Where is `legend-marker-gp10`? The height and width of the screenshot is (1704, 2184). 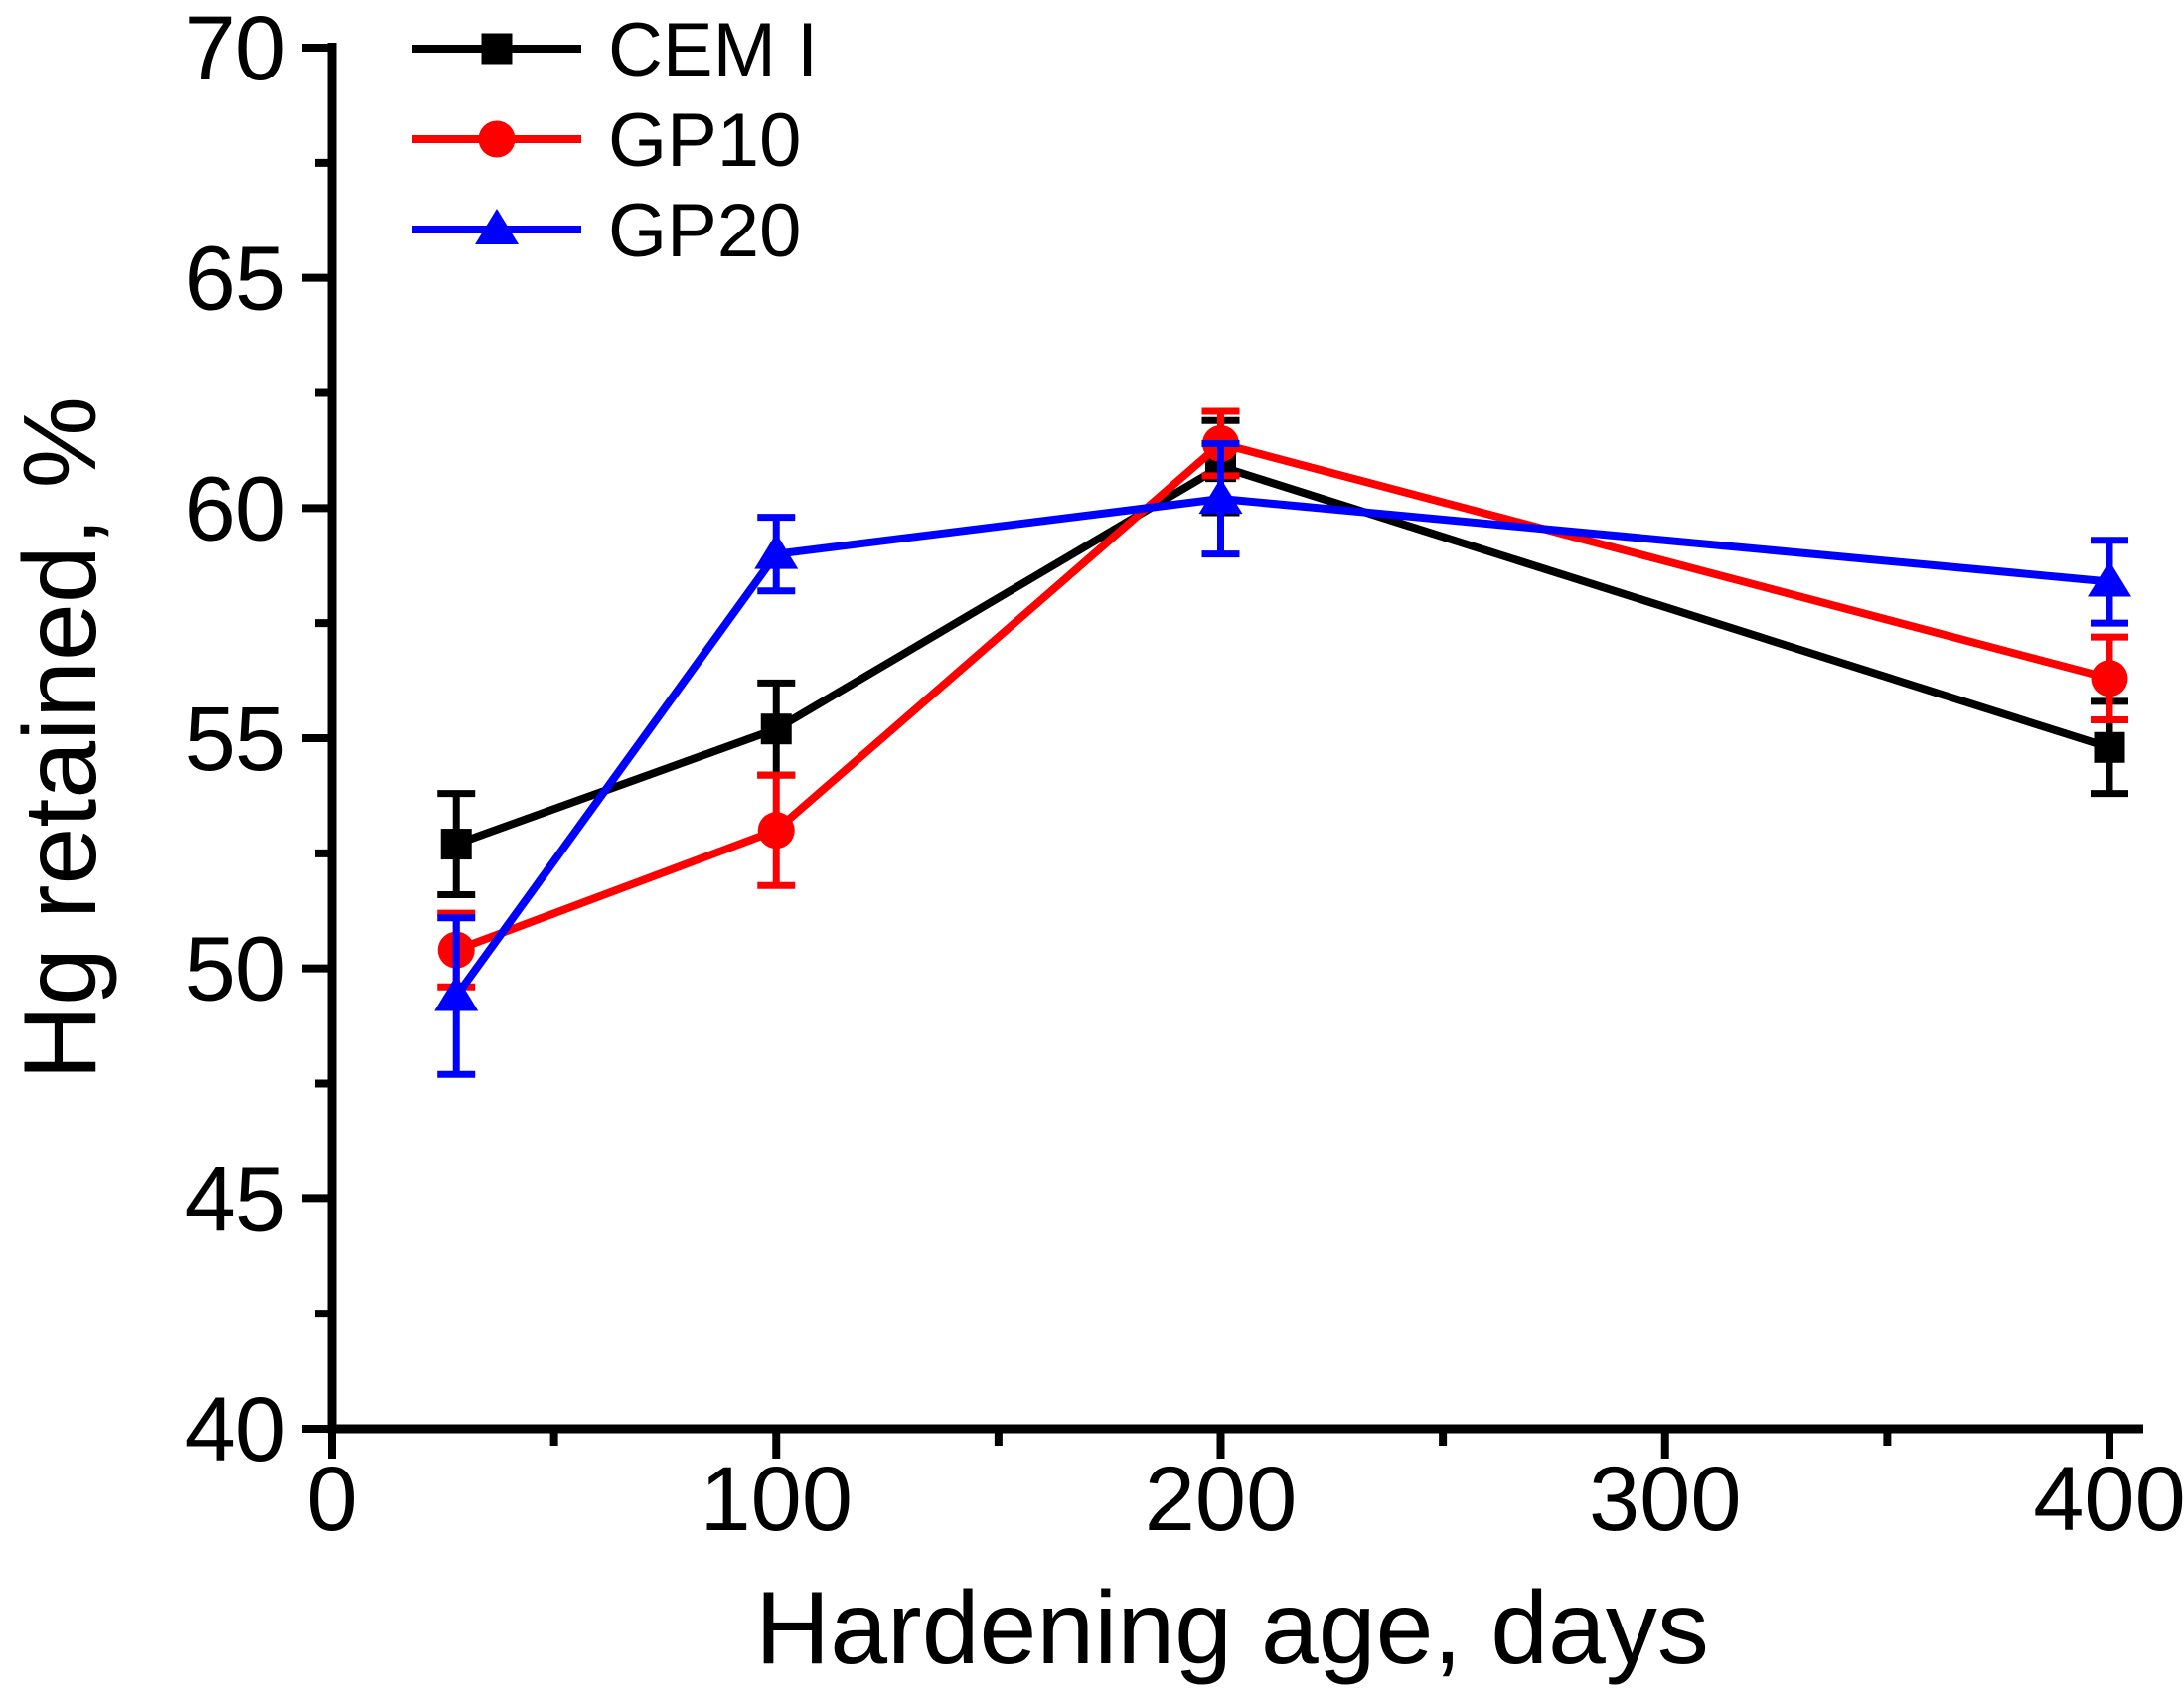
legend-marker-gp10 is located at coordinates (497, 139).